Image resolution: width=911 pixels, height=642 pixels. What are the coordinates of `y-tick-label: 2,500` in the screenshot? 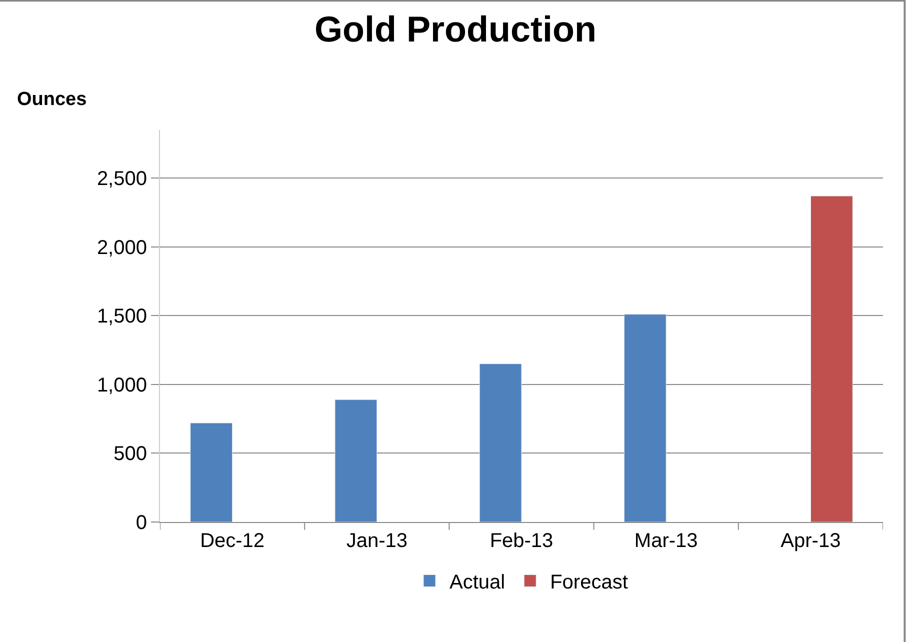 It's located at (121, 179).